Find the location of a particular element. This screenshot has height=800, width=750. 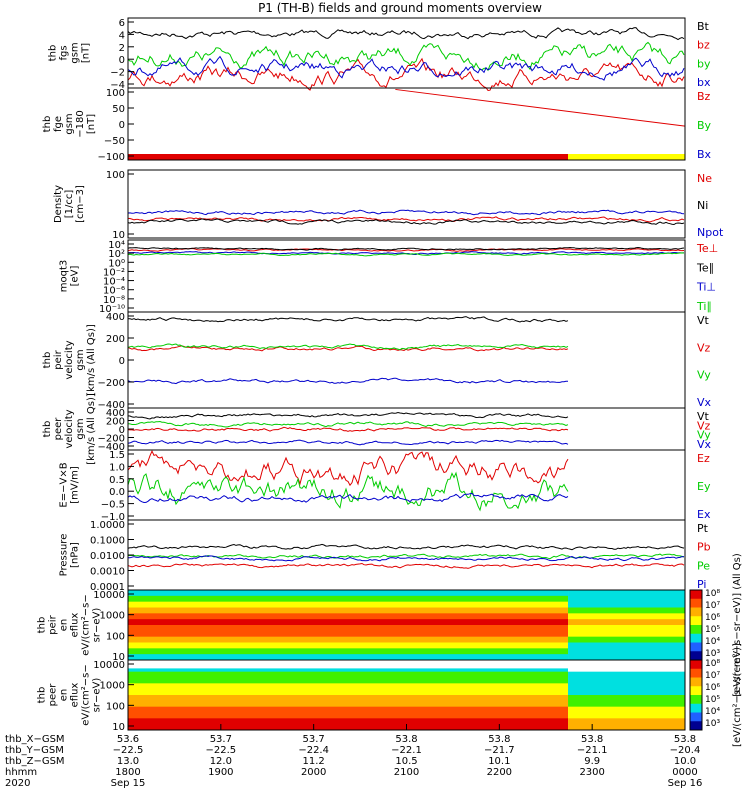

y-axis-label: −180 is located at coordinates (80, 123).